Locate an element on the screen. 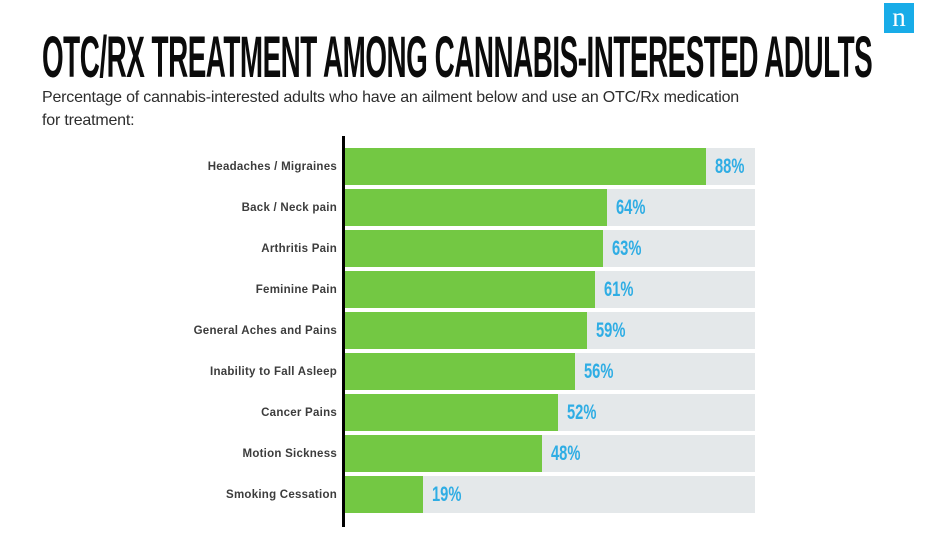 This screenshot has height=549, width=944. value-label: 48% is located at coordinates (565, 453).